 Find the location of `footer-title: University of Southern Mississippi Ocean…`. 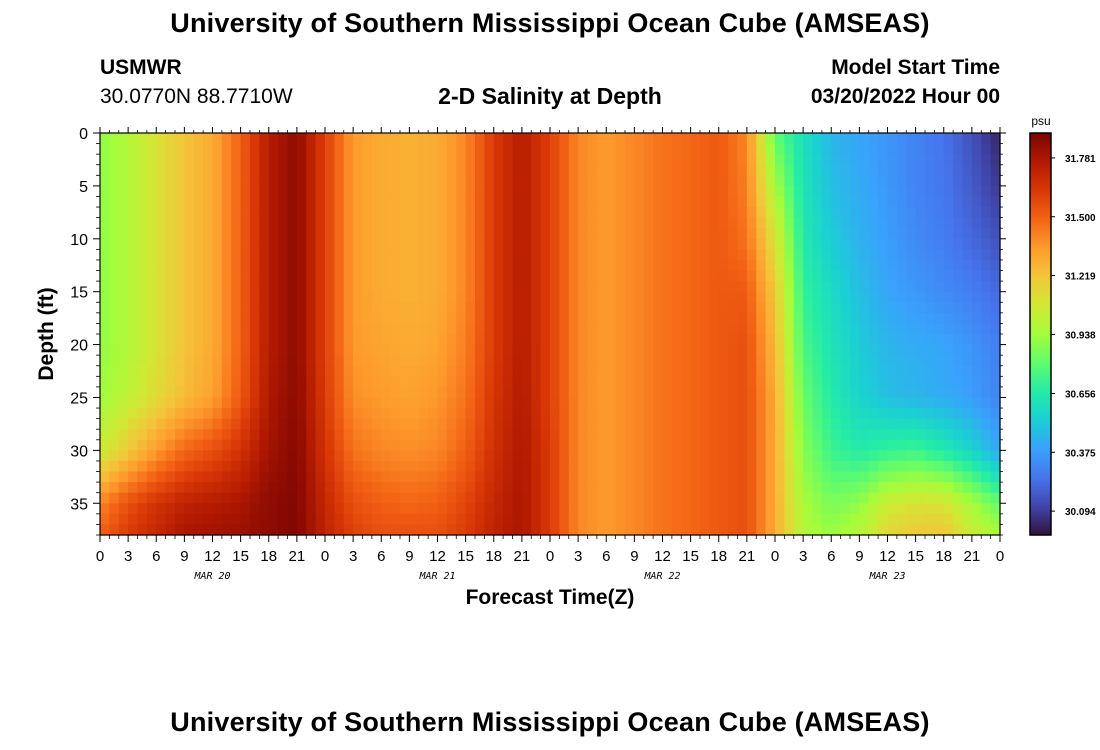

footer-title: University of Southern Mississippi Ocean… is located at coordinates (550, 722).